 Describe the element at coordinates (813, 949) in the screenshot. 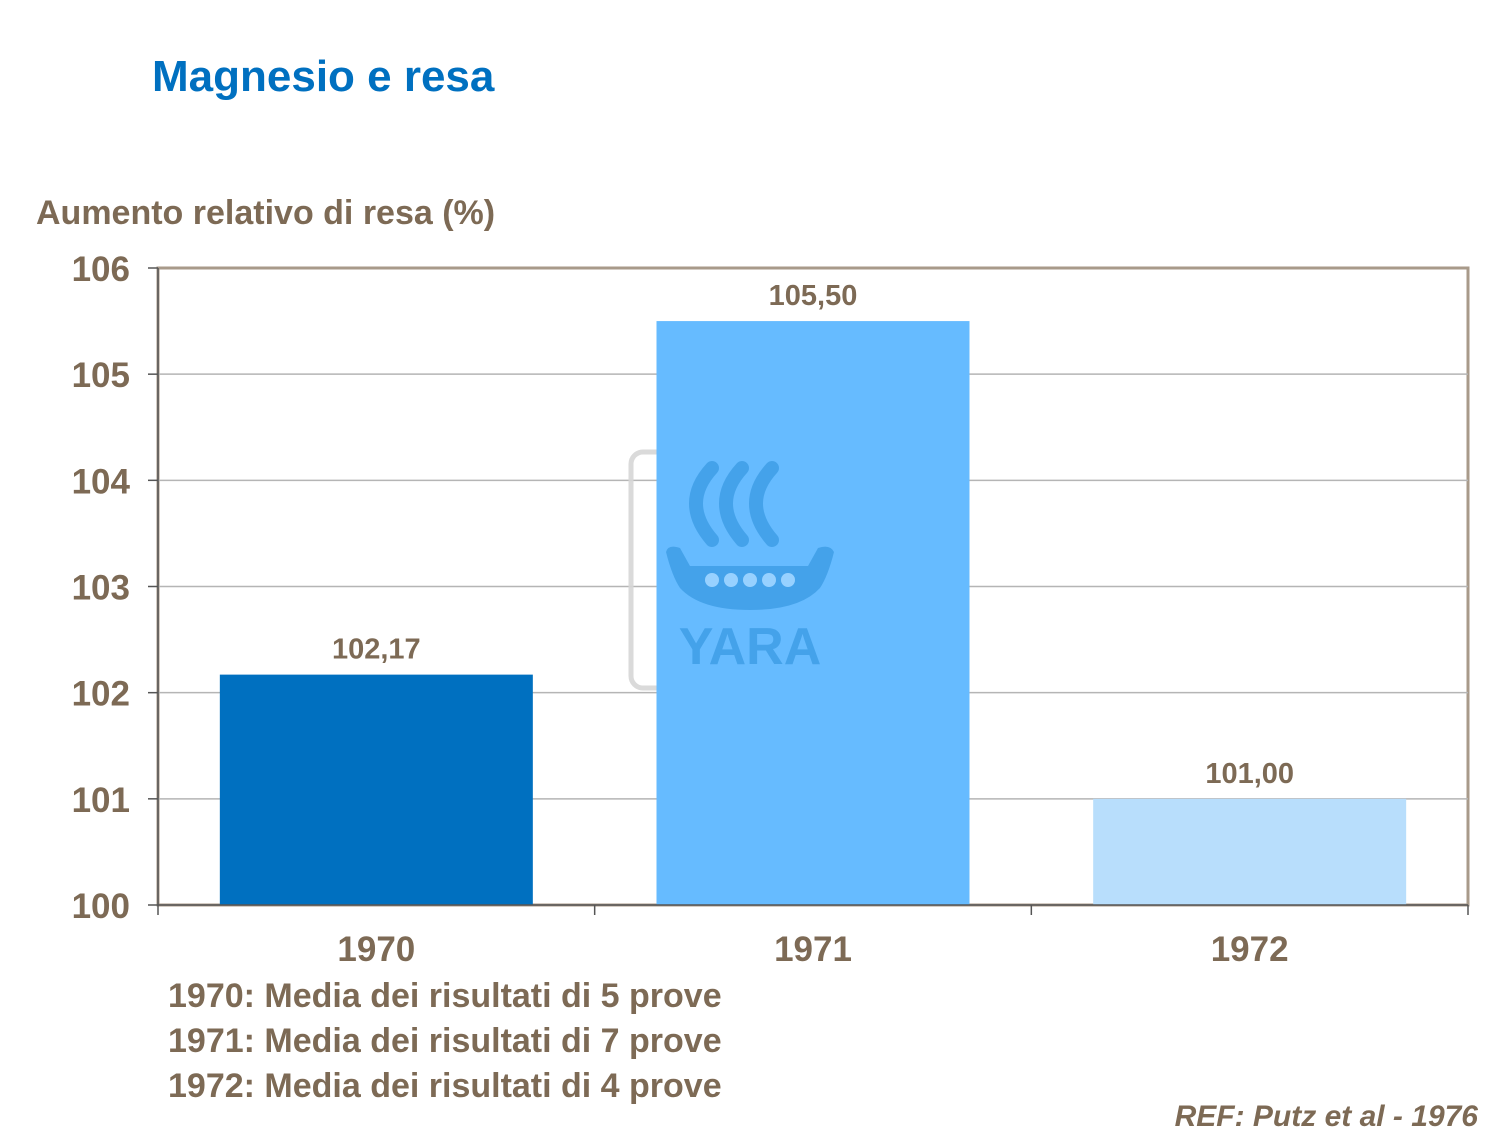

I see `x-tick-label-1971: 1971` at that location.